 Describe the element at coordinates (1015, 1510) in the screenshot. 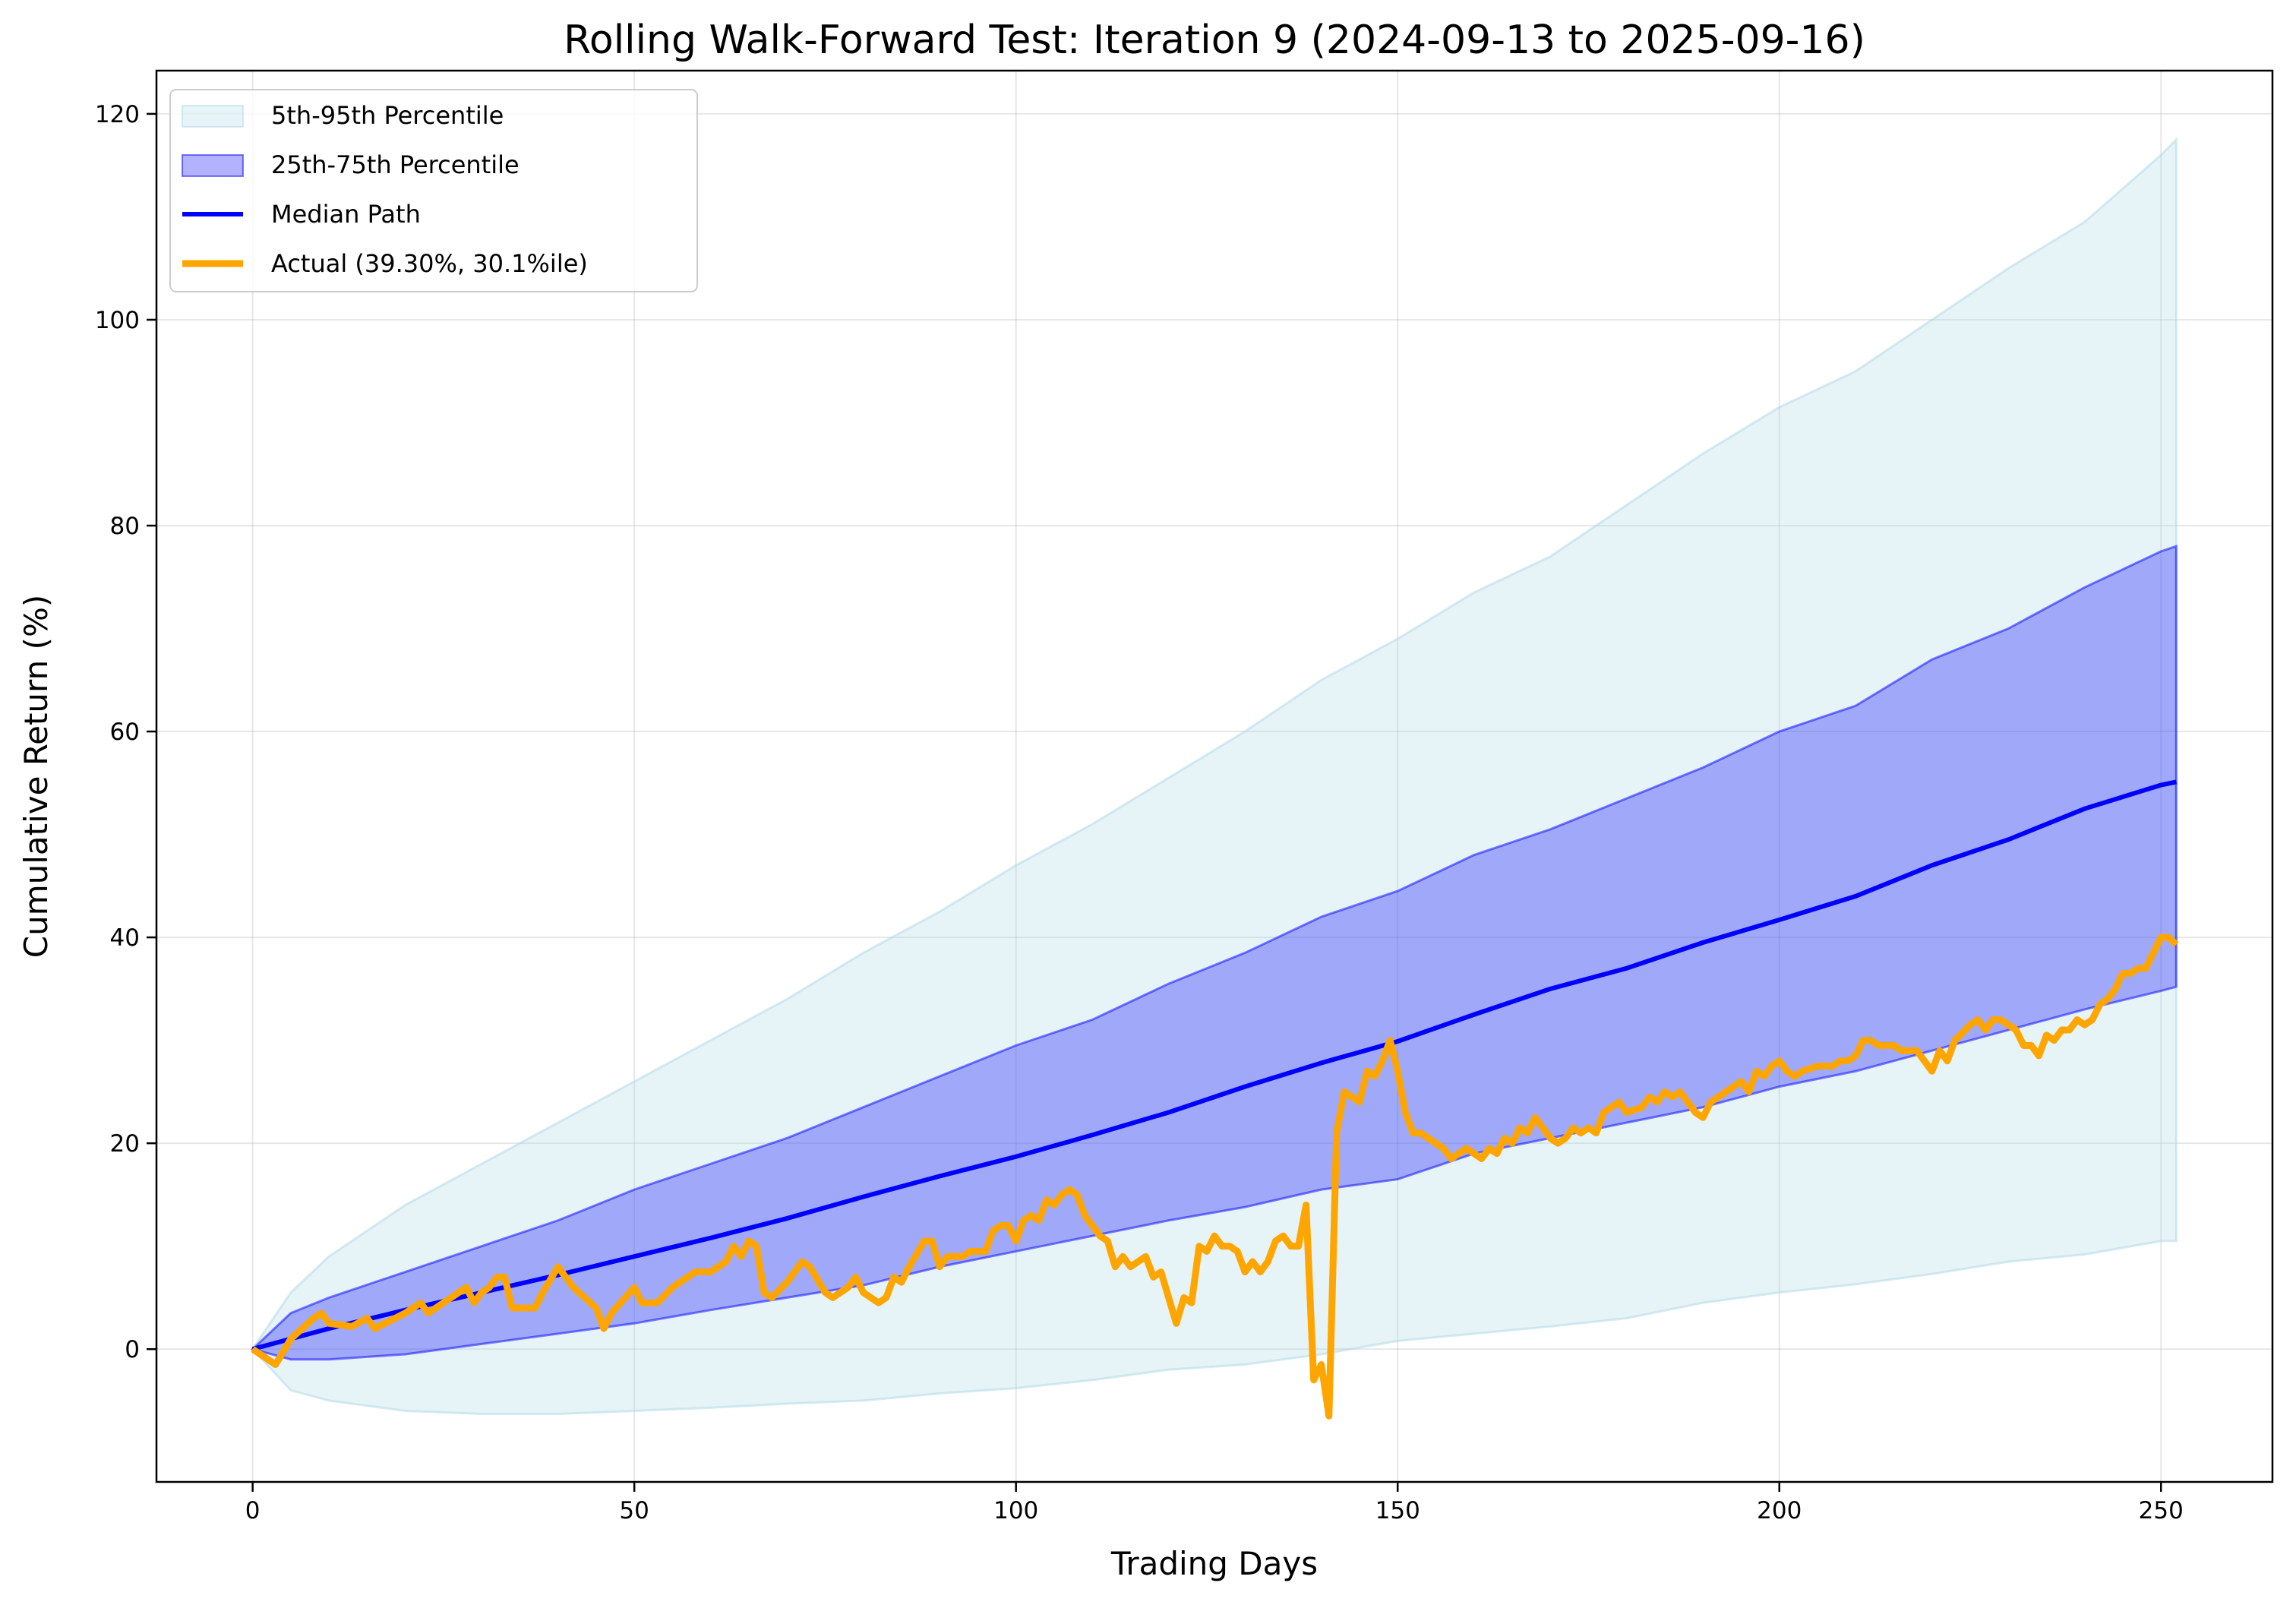

I see `x-tick-label: 100` at that location.